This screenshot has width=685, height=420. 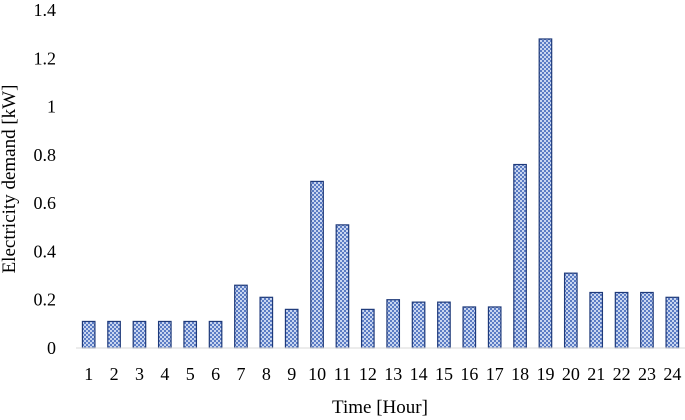 I want to click on x-tick-label: 10, so click(x=317, y=374).